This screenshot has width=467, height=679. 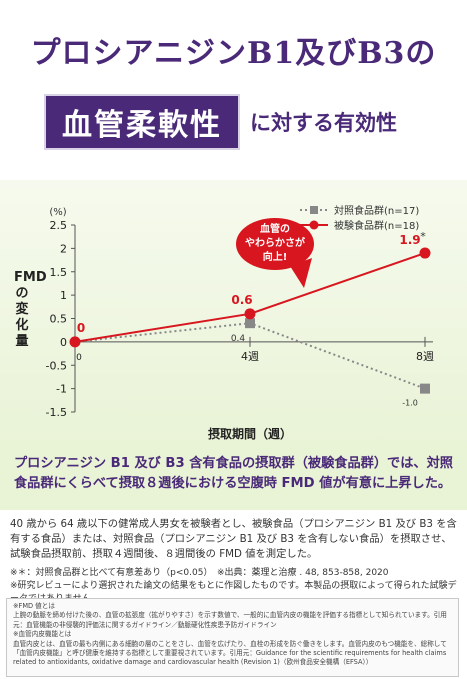 What do you see at coordinates (59, 319) in the screenshot?
I see `y-tick-label: 0.5` at bounding box center [59, 319].